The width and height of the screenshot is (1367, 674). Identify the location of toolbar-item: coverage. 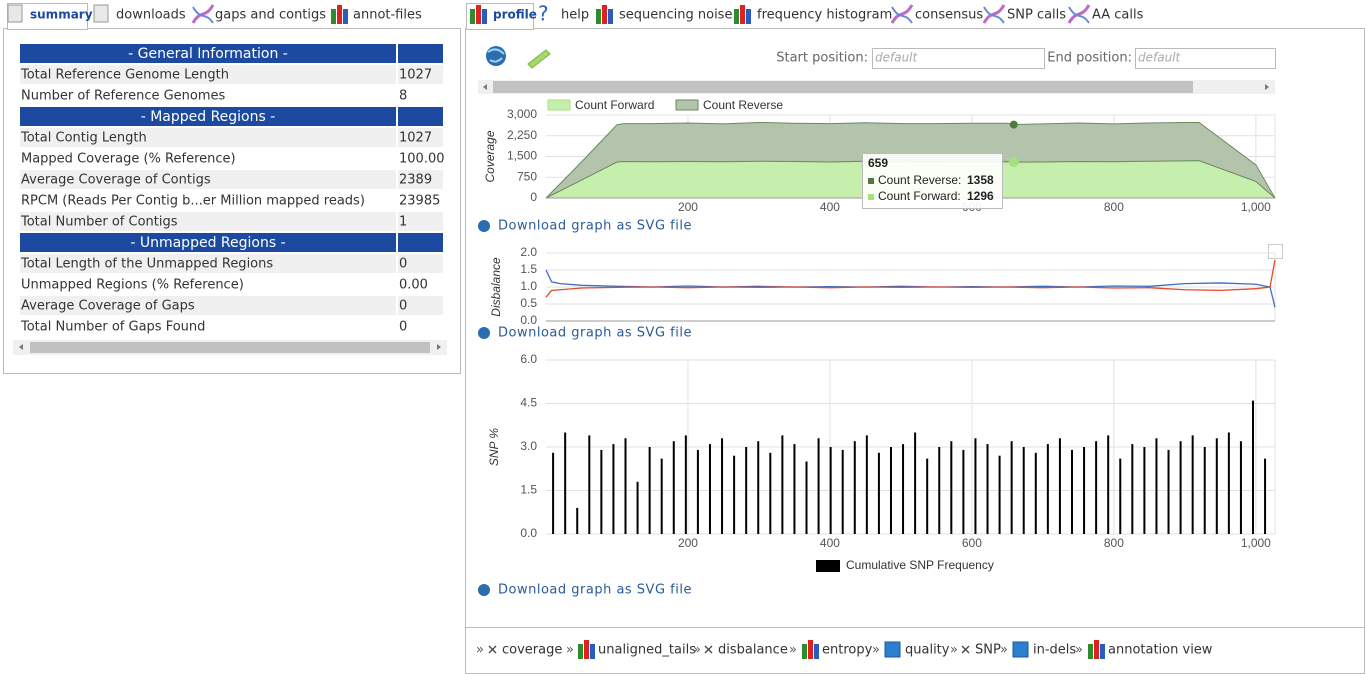
(532, 650).